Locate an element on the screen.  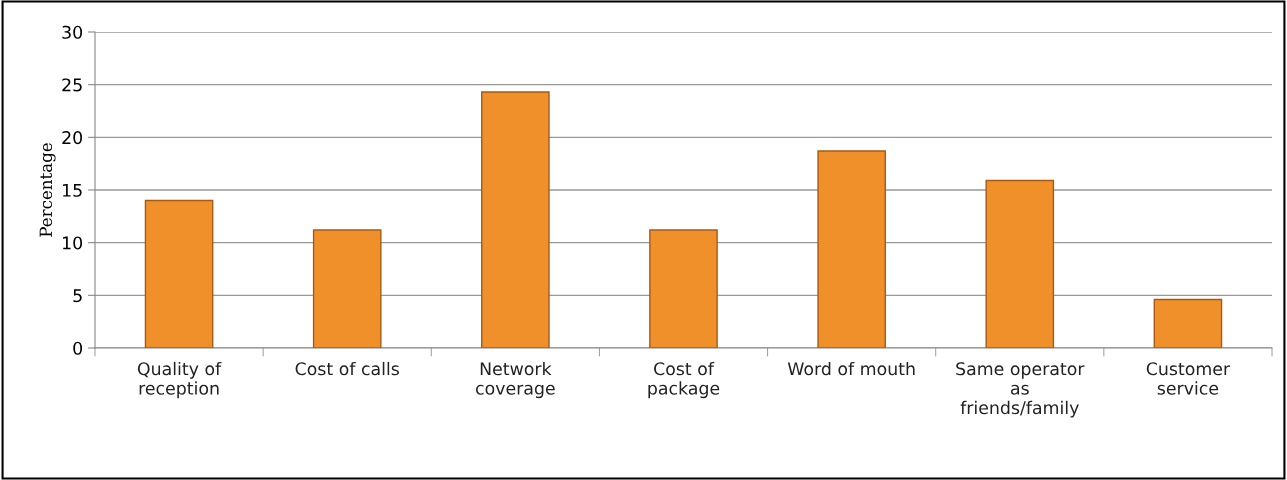
y-tick-label: 25 is located at coordinates (72, 85).